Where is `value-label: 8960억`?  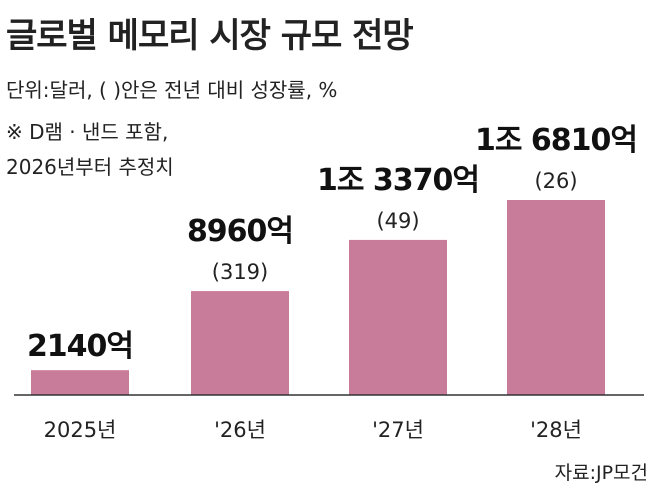 value-label: 8960억 is located at coordinates (240, 231).